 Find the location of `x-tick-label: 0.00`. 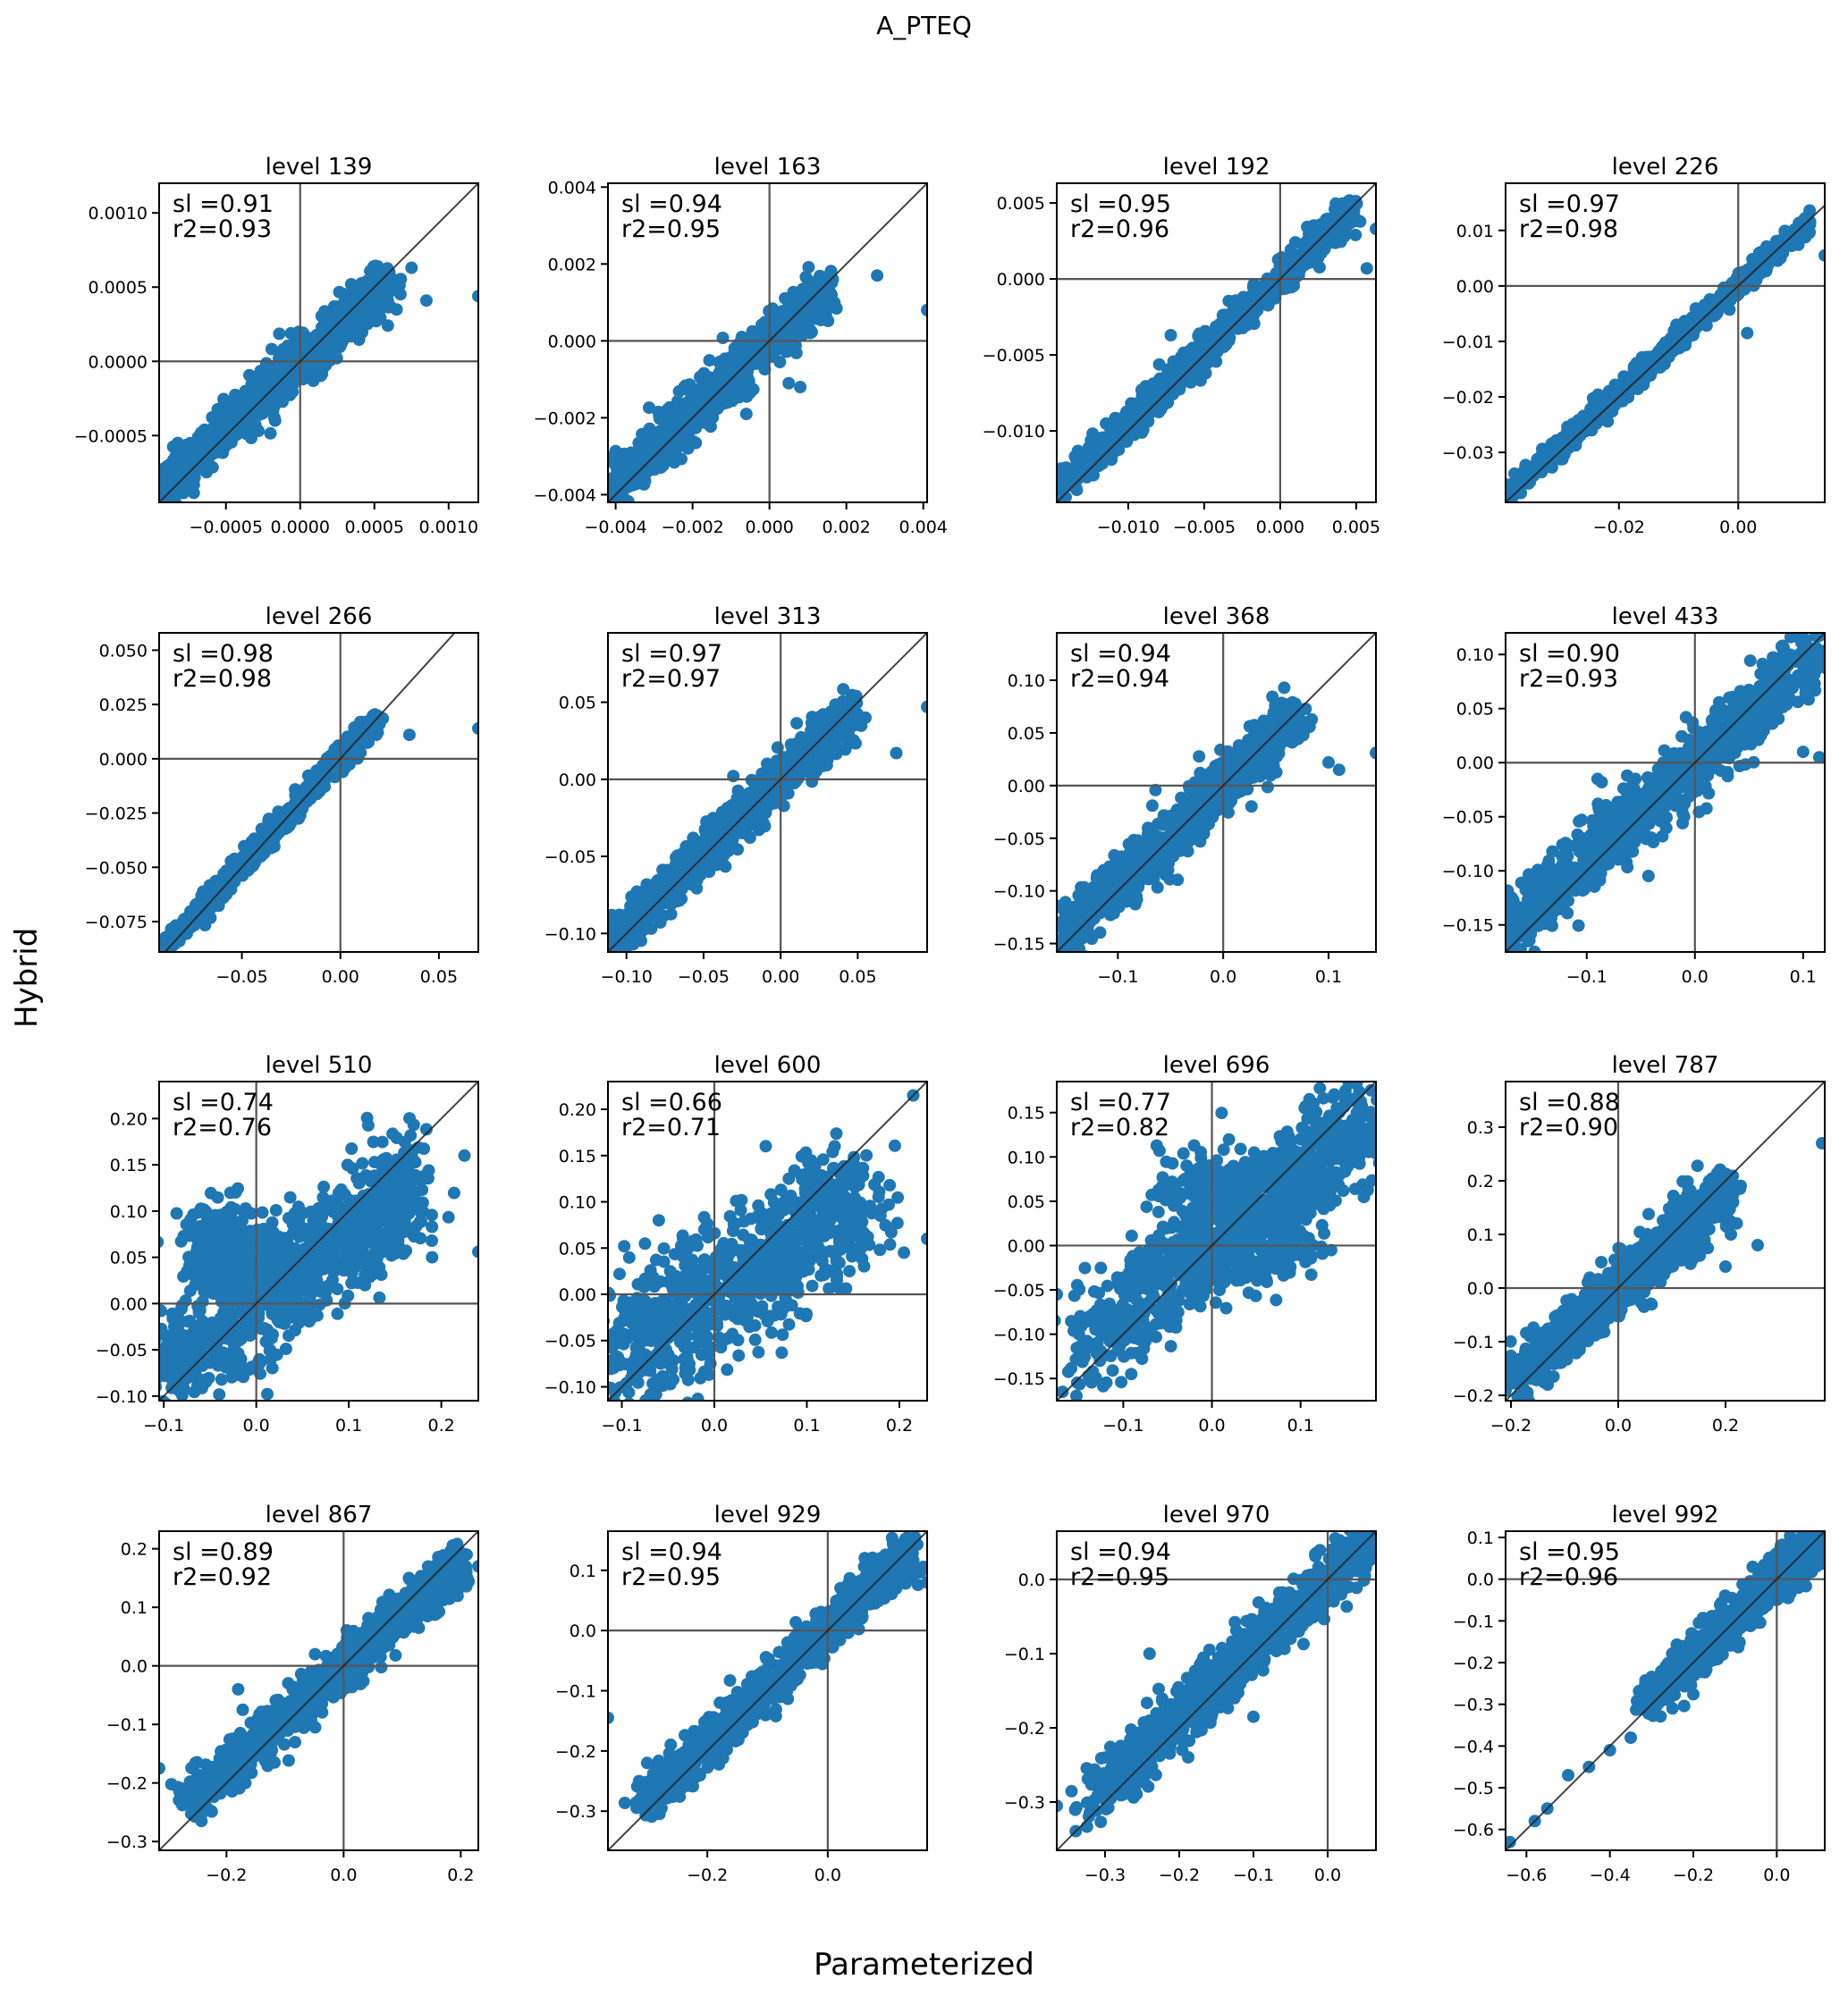

x-tick-label: 0.00 is located at coordinates (340, 977).